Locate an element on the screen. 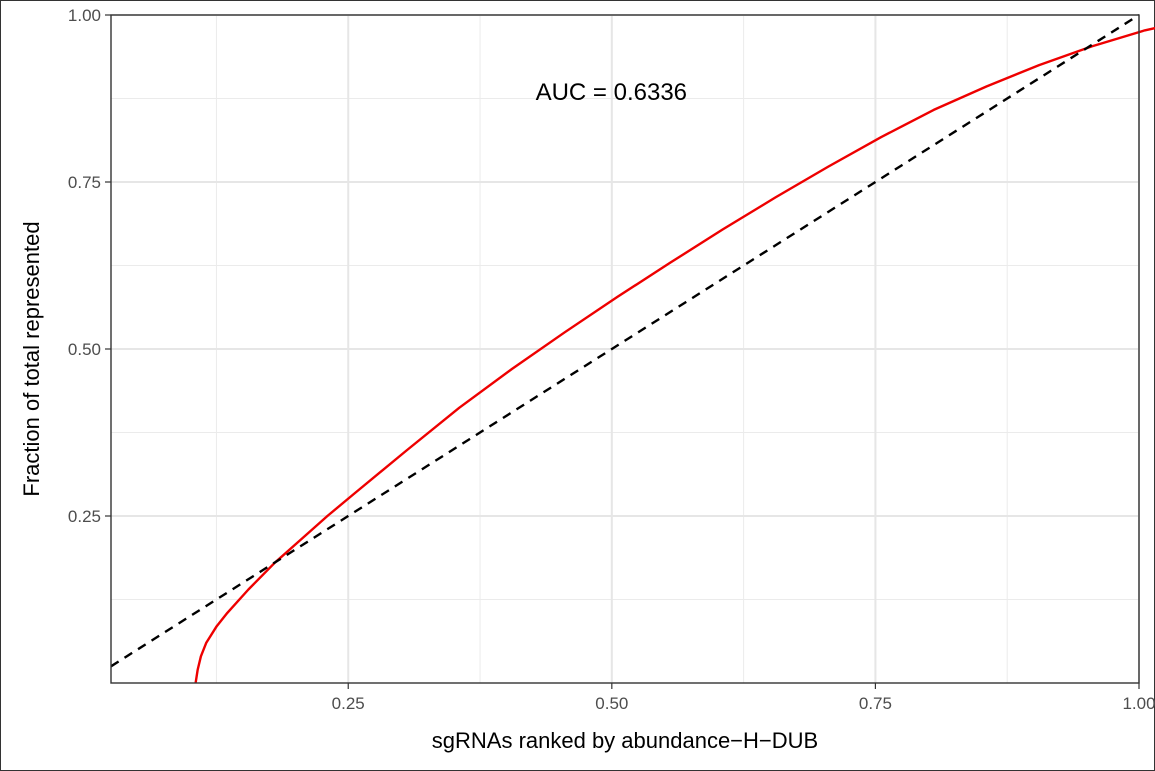 This screenshot has width=1155, height=771. x-tick-label: 0.25 is located at coordinates (348, 703).